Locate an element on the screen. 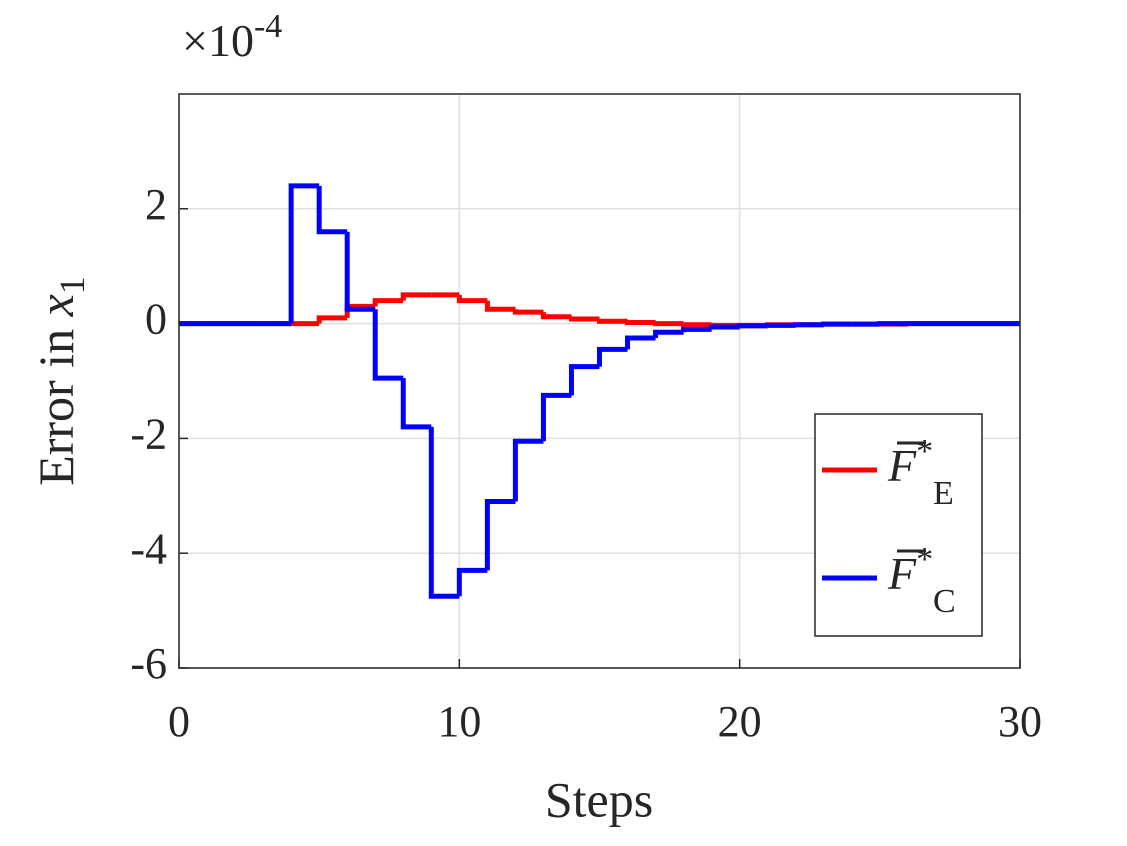 This screenshot has height=846, width=1127. x-tick-label: 0 is located at coordinates (179, 721).